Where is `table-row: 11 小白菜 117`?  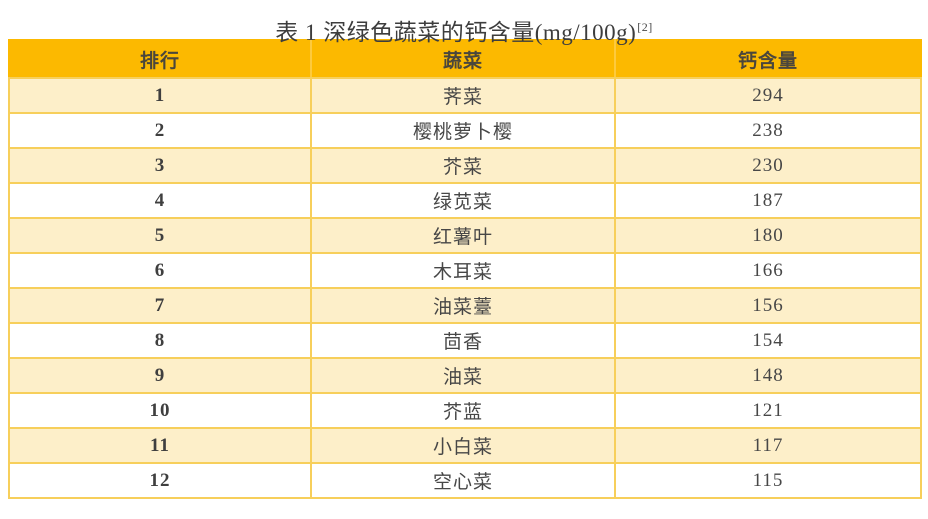 table-row: 11 小白菜 117 is located at coordinates (465, 445).